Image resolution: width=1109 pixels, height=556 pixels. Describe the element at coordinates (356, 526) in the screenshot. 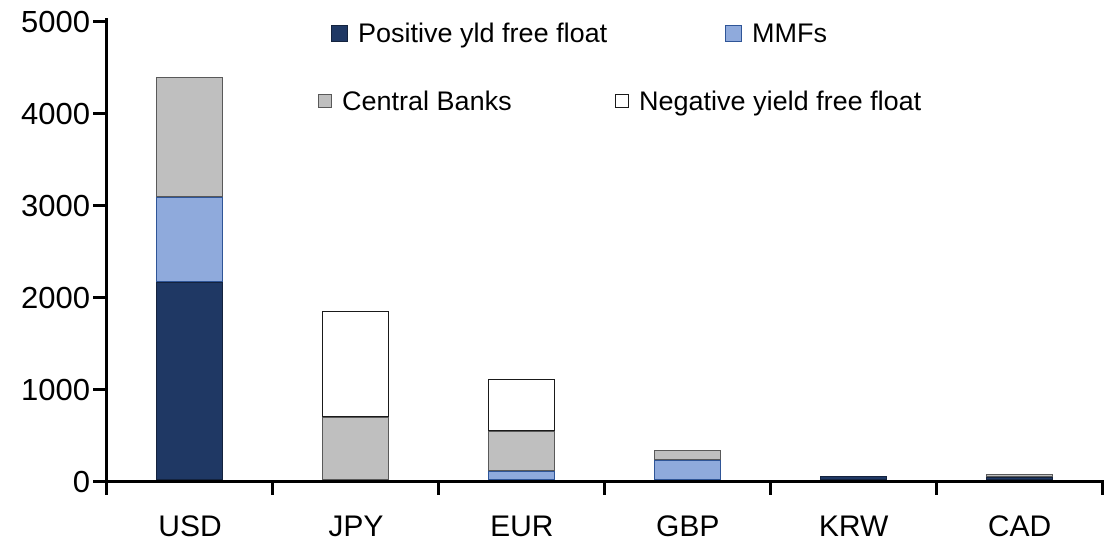

I see `x-axis-label-jpy: JPY` at that location.